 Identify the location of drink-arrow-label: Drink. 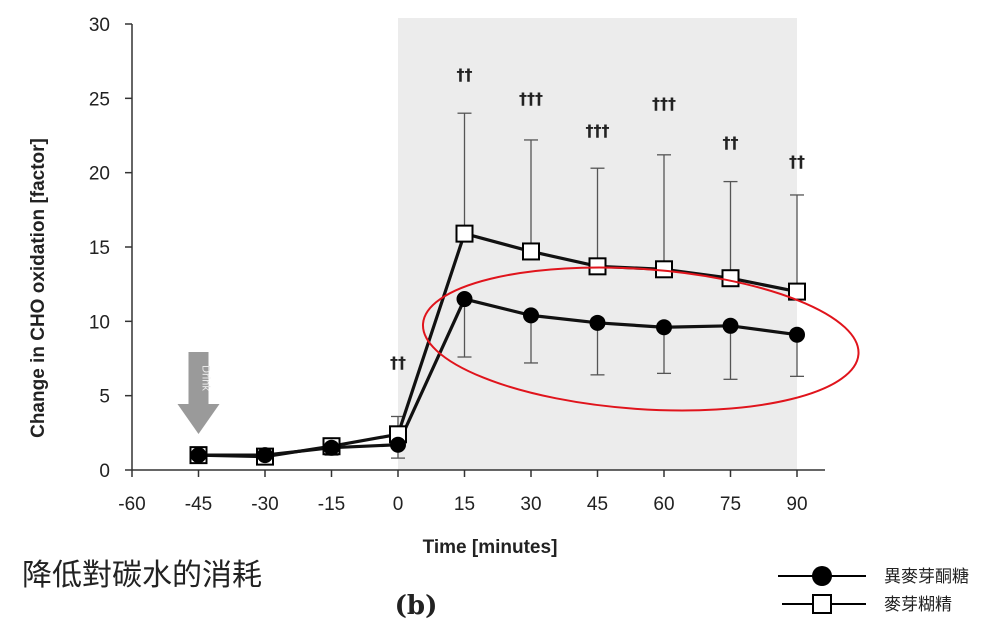
(206, 378).